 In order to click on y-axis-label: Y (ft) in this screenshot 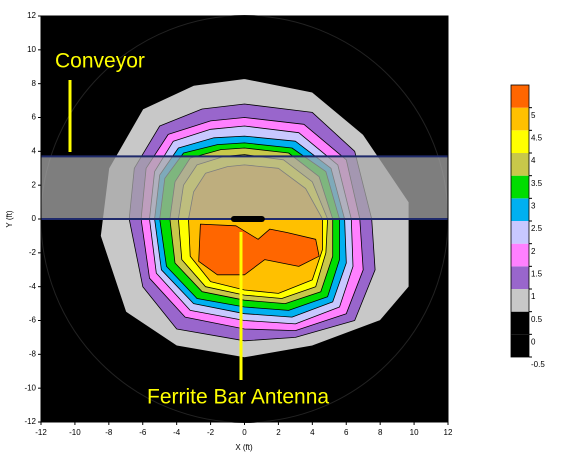, I will do `click(9, 219)`.